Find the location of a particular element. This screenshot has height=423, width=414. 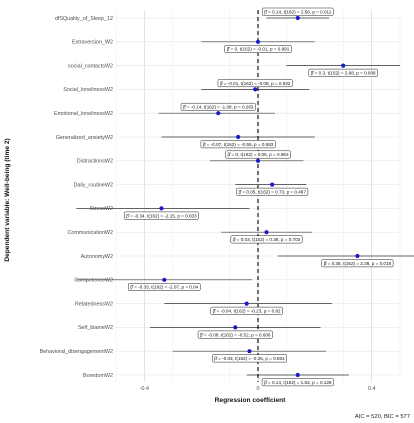

annotation-label: β̂ = 0, t(162) = 0.05, p = 0.963 is located at coordinates (258, 154).